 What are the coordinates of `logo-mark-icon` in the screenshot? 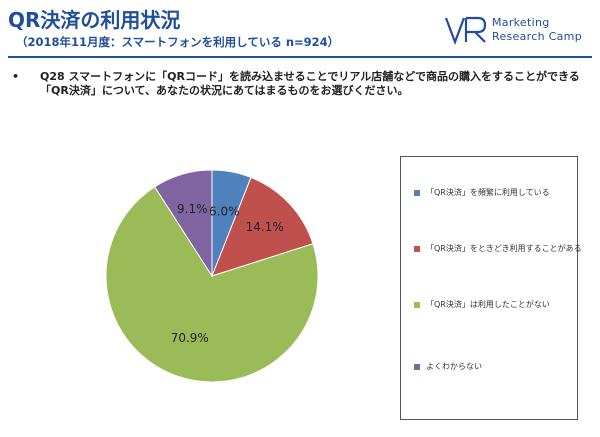 It's located at (465, 31).